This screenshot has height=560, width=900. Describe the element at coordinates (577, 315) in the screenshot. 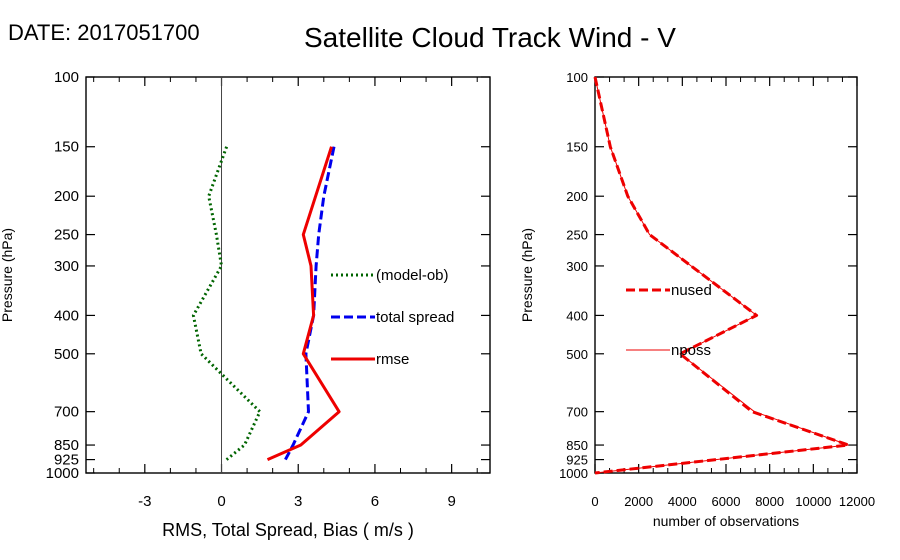

I see `panel2-ytick-label: 400` at that location.